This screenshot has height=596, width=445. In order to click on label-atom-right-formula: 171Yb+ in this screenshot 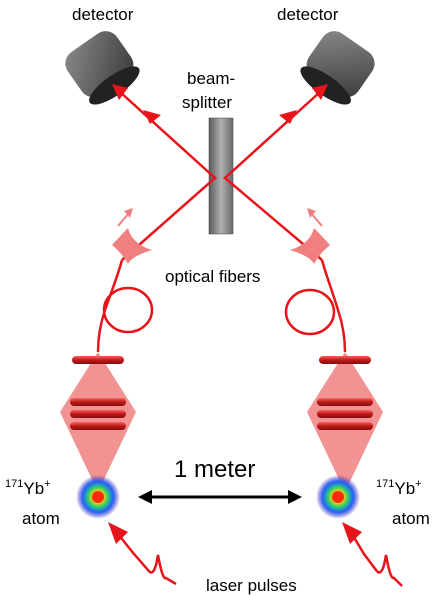, I will do `click(399, 488)`.